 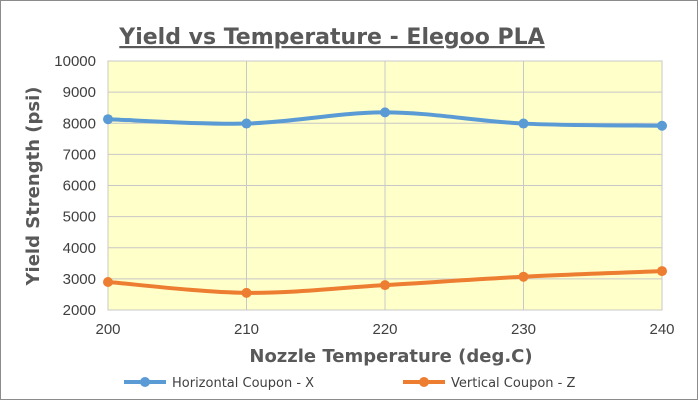 I want to click on y-tick-label: 9000, so click(x=79, y=92).